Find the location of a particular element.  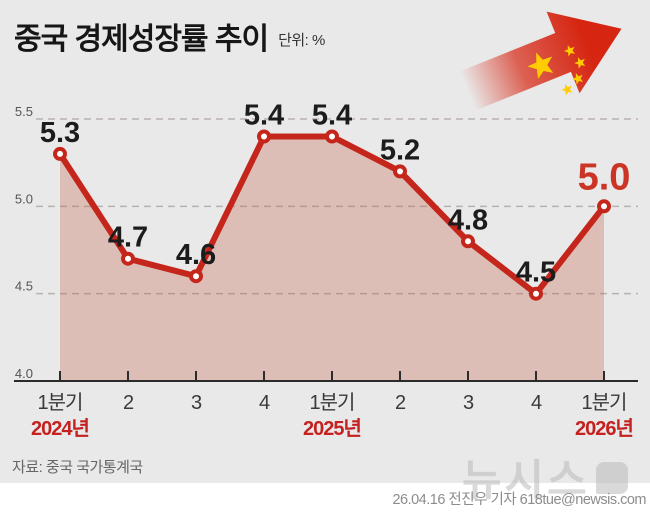

china-flag-arrow-icon is located at coordinates (540, 61).